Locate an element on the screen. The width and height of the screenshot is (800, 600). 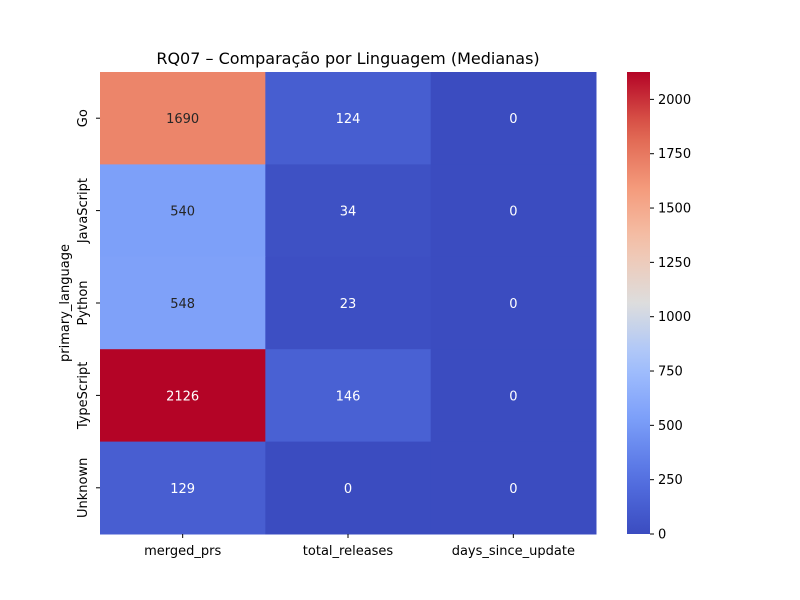
cell-value-label: 540 is located at coordinates (182, 212).